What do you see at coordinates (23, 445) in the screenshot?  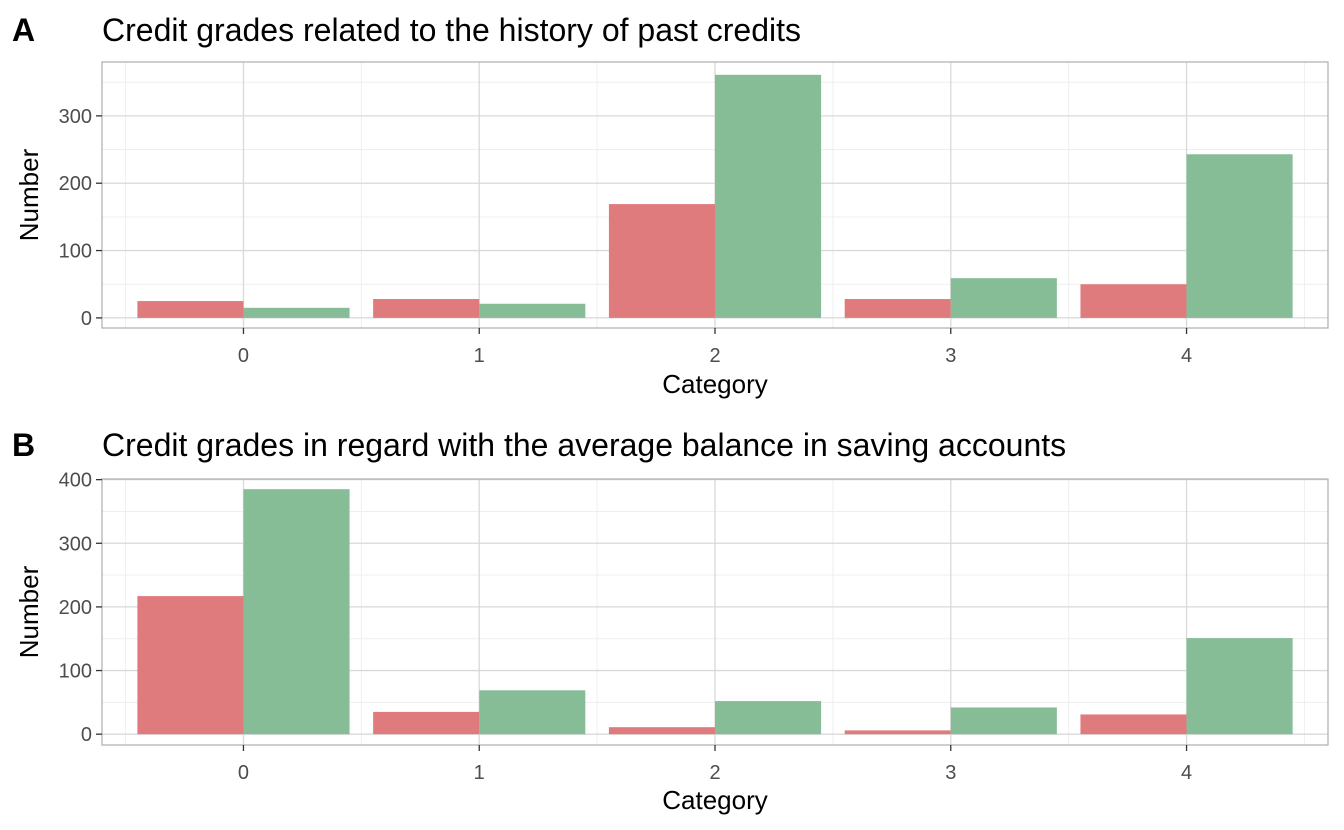 I see `panel-label-B: B` at bounding box center [23, 445].